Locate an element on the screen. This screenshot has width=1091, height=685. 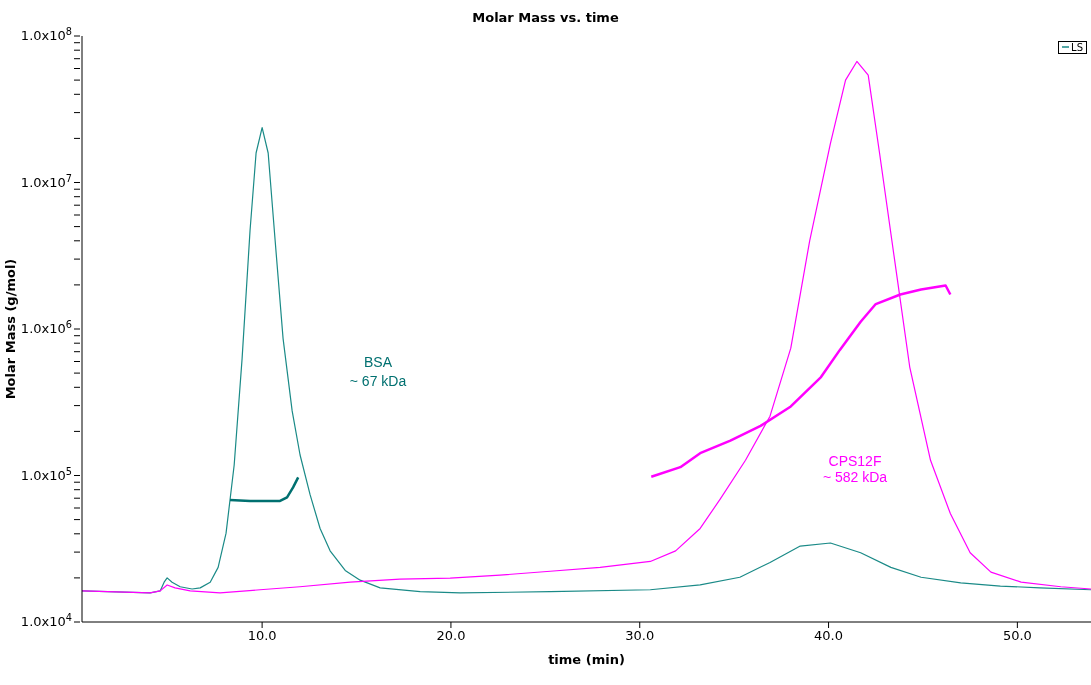
y-tick-label: 1.0x10$^{5}$ is located at coordinates (46, 474).